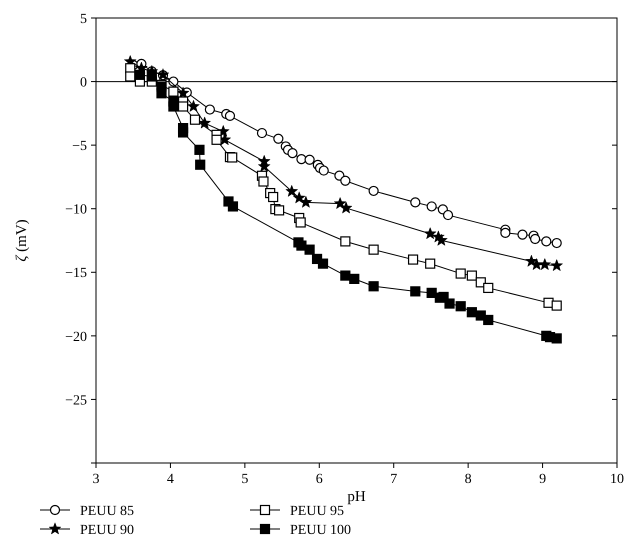 The height and width of the screenshot is (535, 629). I want to click on x-tick-label: 6, so click(319, 479).